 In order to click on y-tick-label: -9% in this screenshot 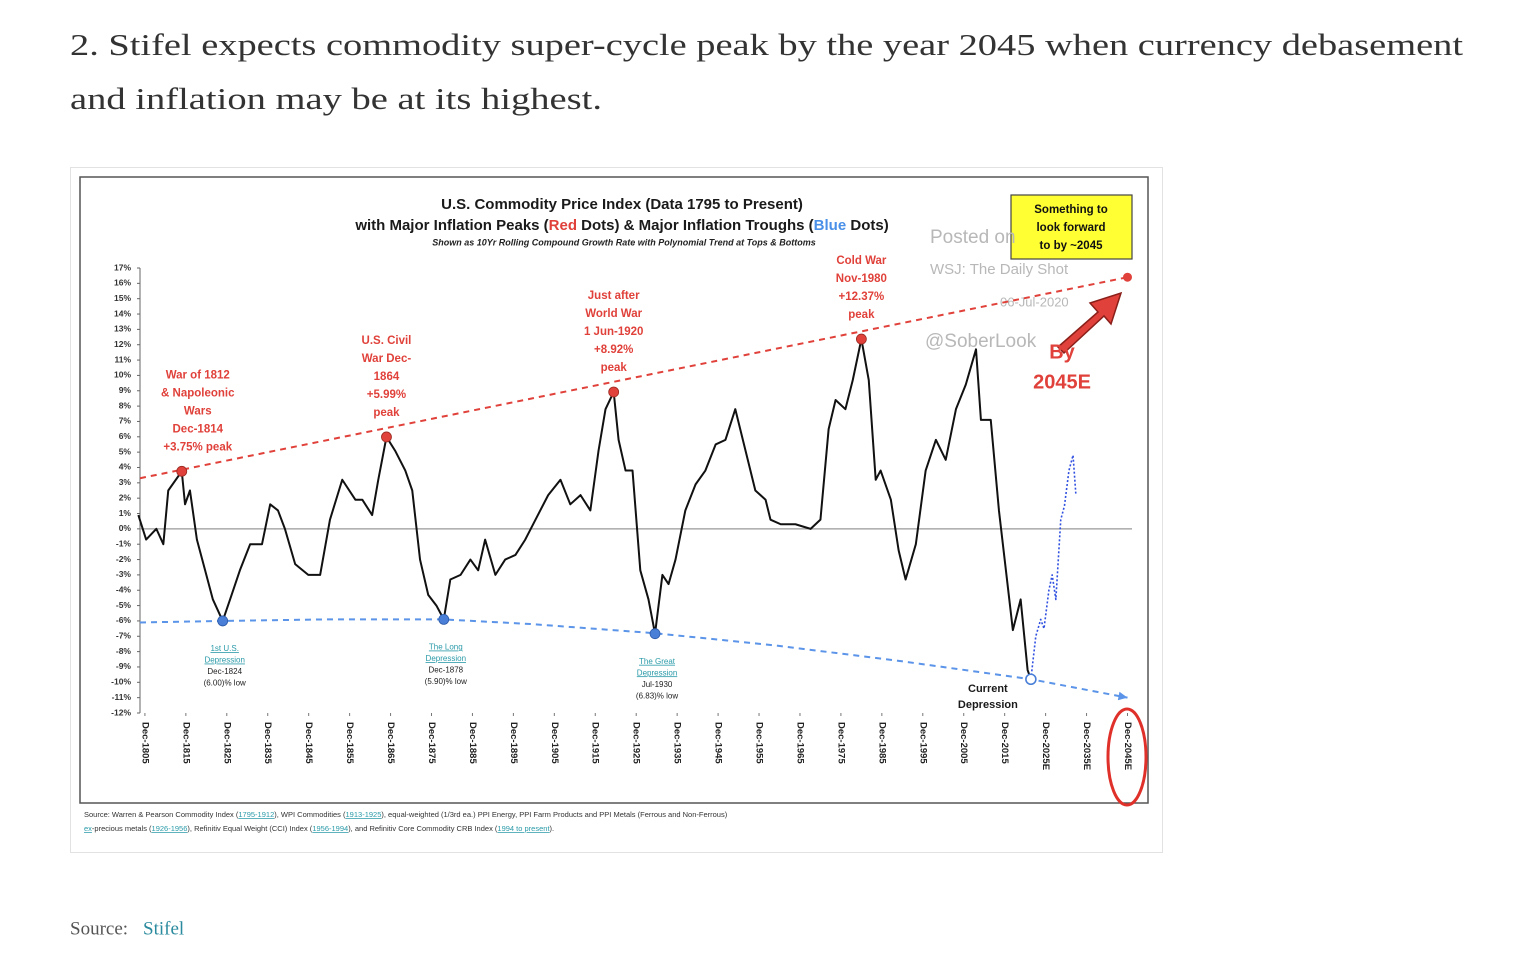, I will do `click(124, 666)`.